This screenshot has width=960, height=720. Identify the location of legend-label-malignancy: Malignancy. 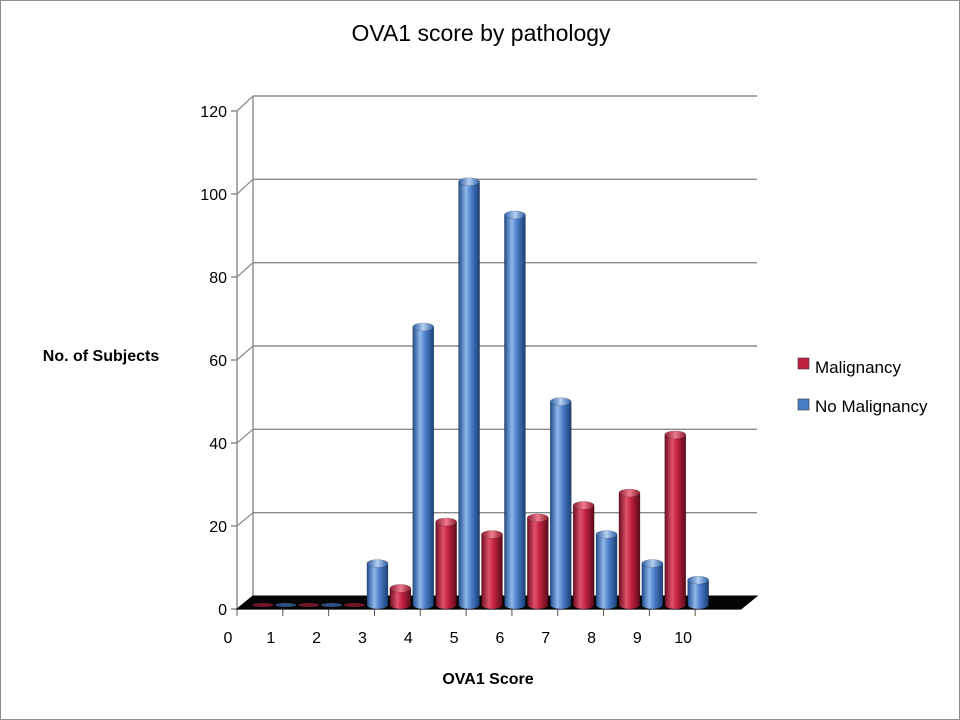
(858, 367).